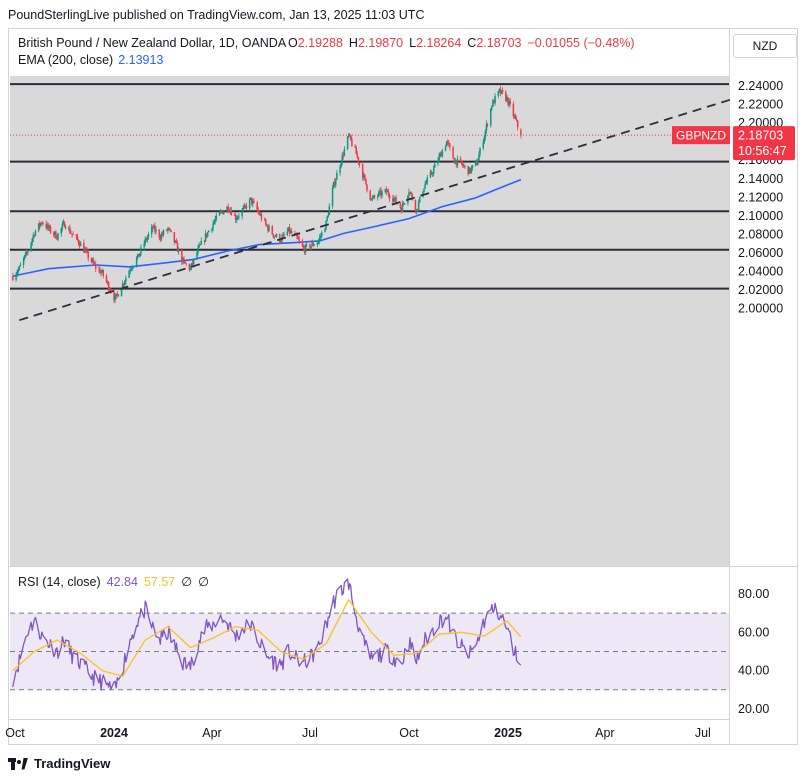 The height and width of the screenshot is (781, 812). I want to click on countdown-text: 10:56:47, so click(762, 151).